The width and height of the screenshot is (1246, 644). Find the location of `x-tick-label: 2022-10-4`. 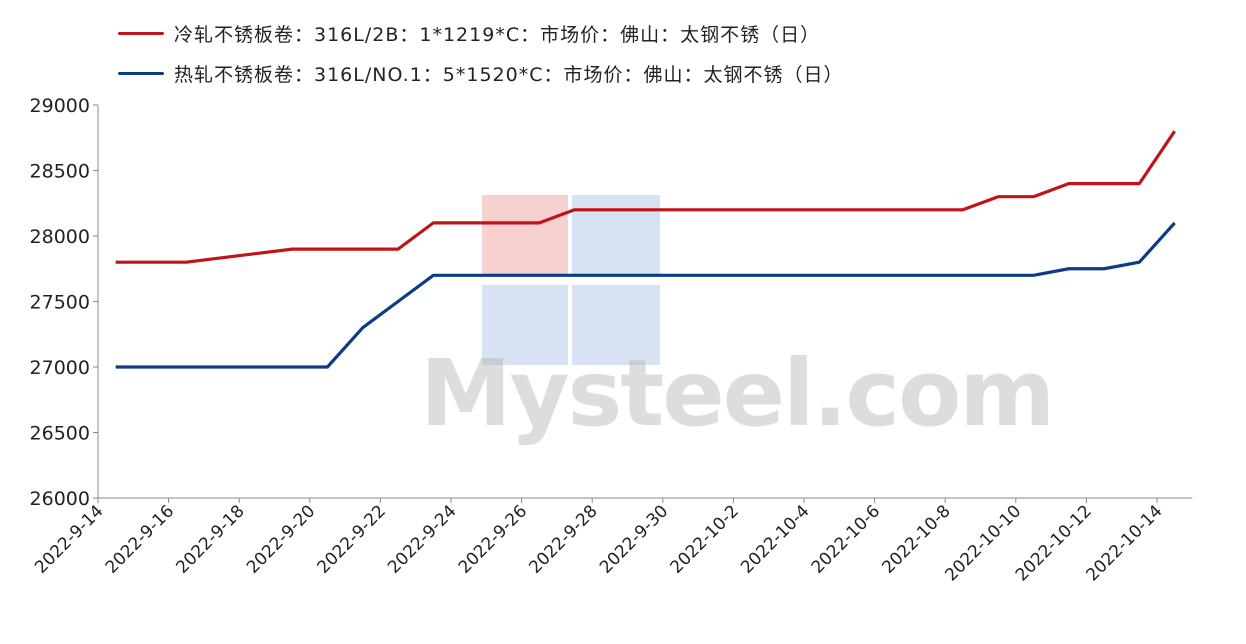

x-tick-label: 2022-10-4 is located at coordinates (775, 539).